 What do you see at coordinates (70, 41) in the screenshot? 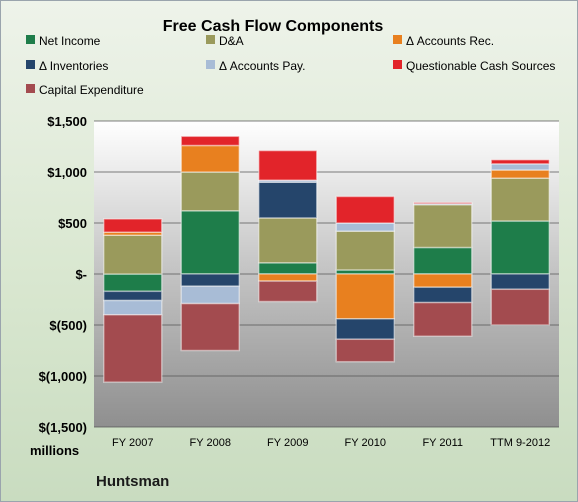
I see `legend-label: Net Income` at bounding box center [70, 41].